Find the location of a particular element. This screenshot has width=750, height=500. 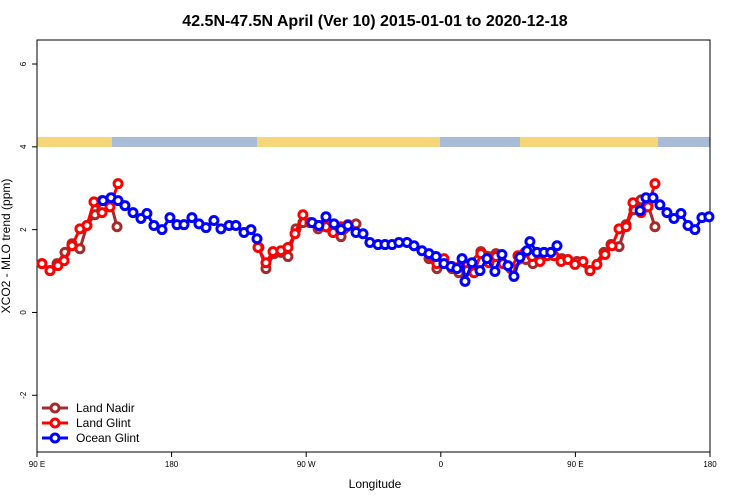

y-axis-label: XCO2 - MLO trend (ppm) is located at coordinates (6, 246).